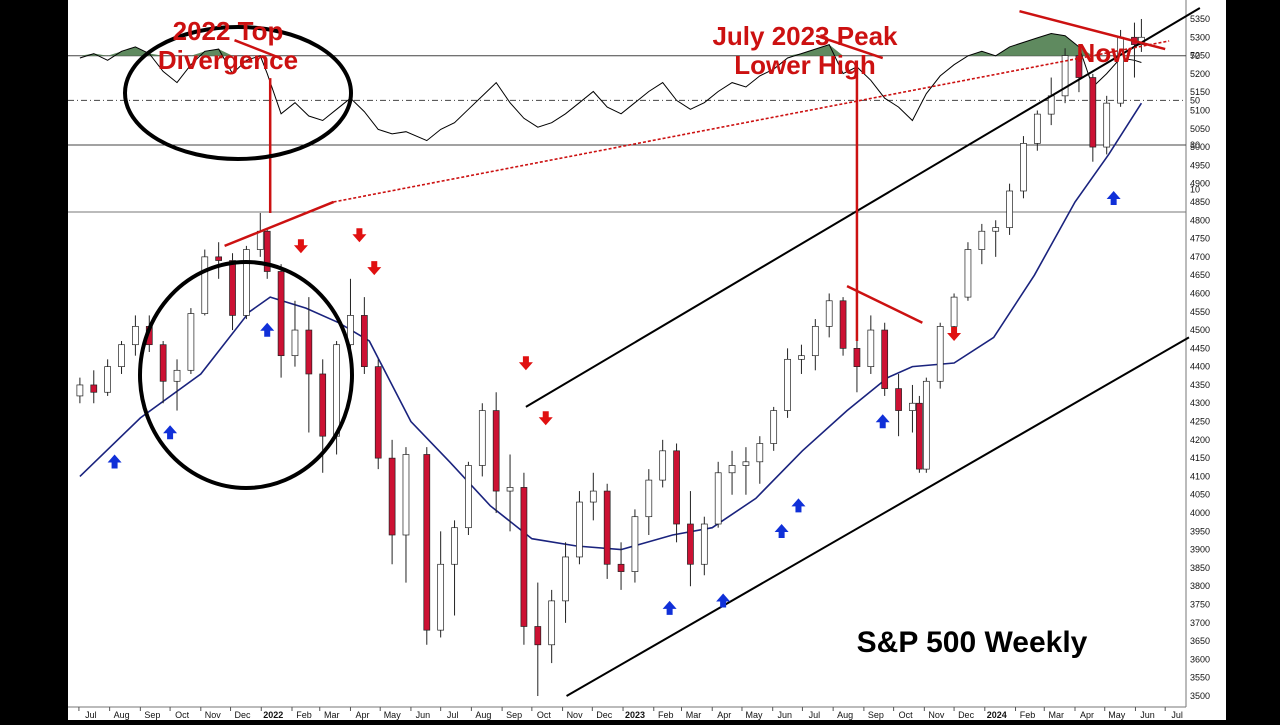  Describe the element at coordinates (849, 47) in the screenshot. I see `indicator-divergence-line` at that location.